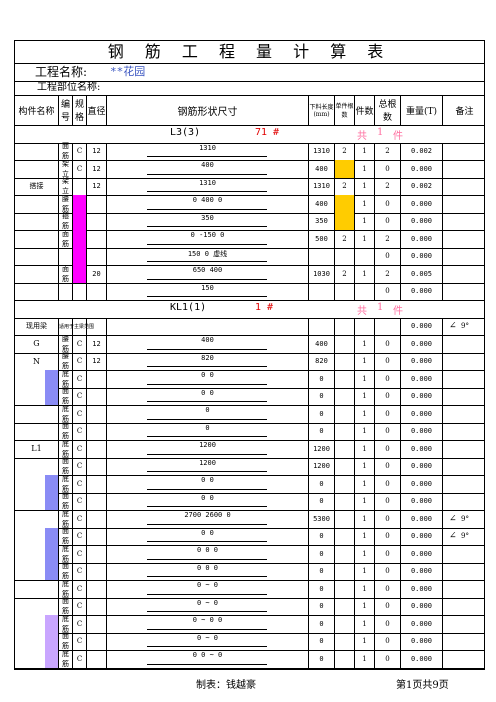  What do you see at coordinates (249, 309) in the screenshot?
I see `section-row: KL1(1) 1 # 共 1 件` at bounding box center [249, 309].